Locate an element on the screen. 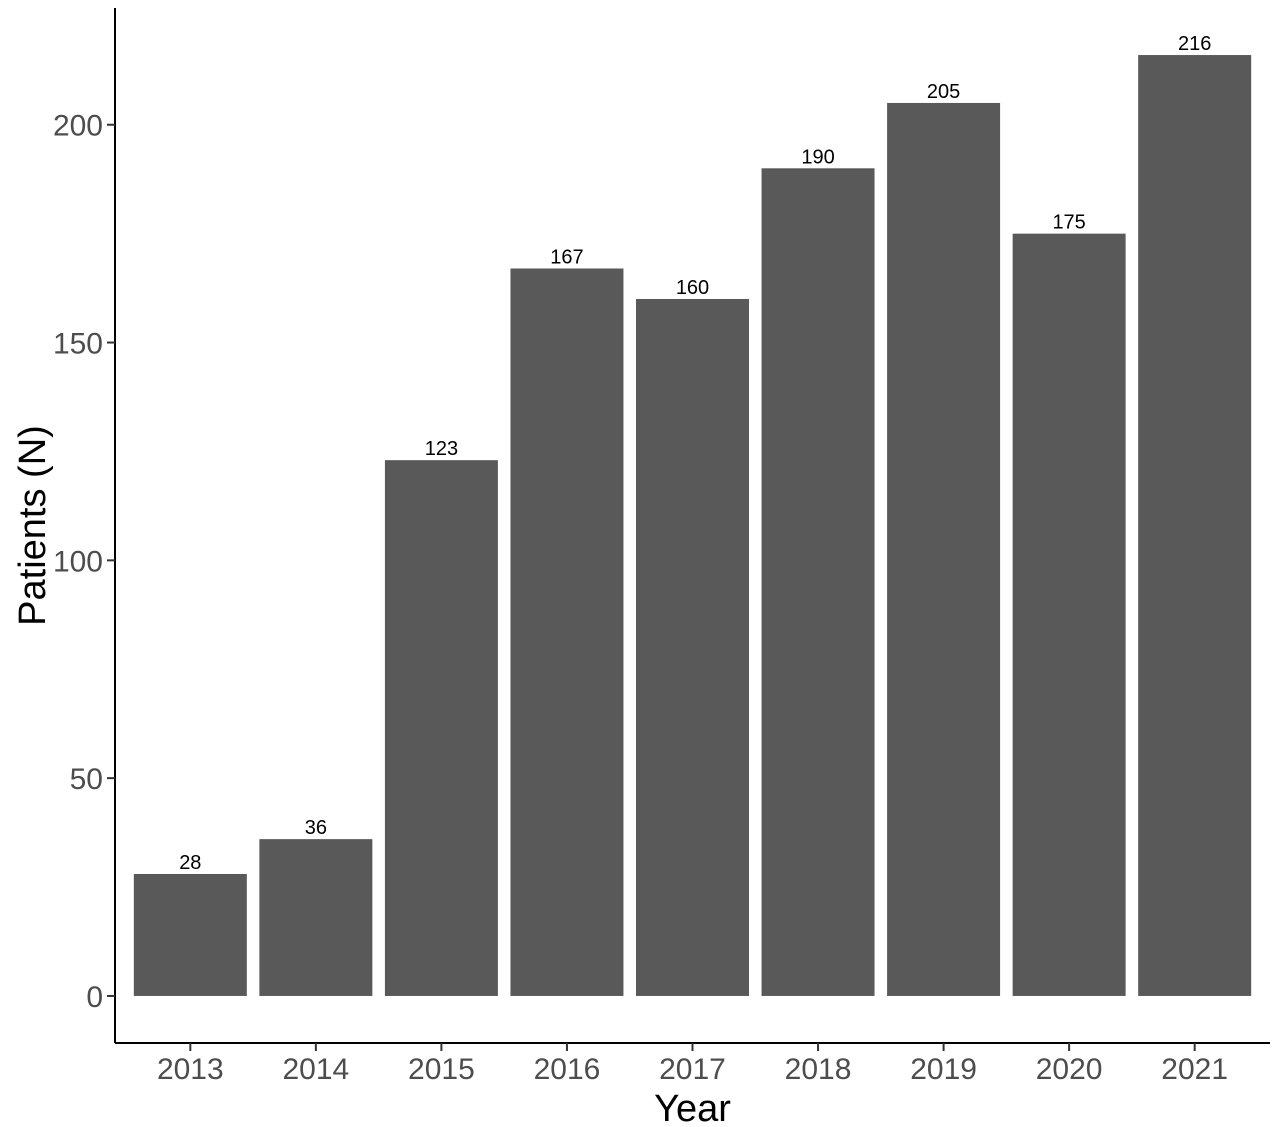 The height and width of the screenshot is (1127, 1280). y-tick-label: 200 is located at coordinates (78, 126).